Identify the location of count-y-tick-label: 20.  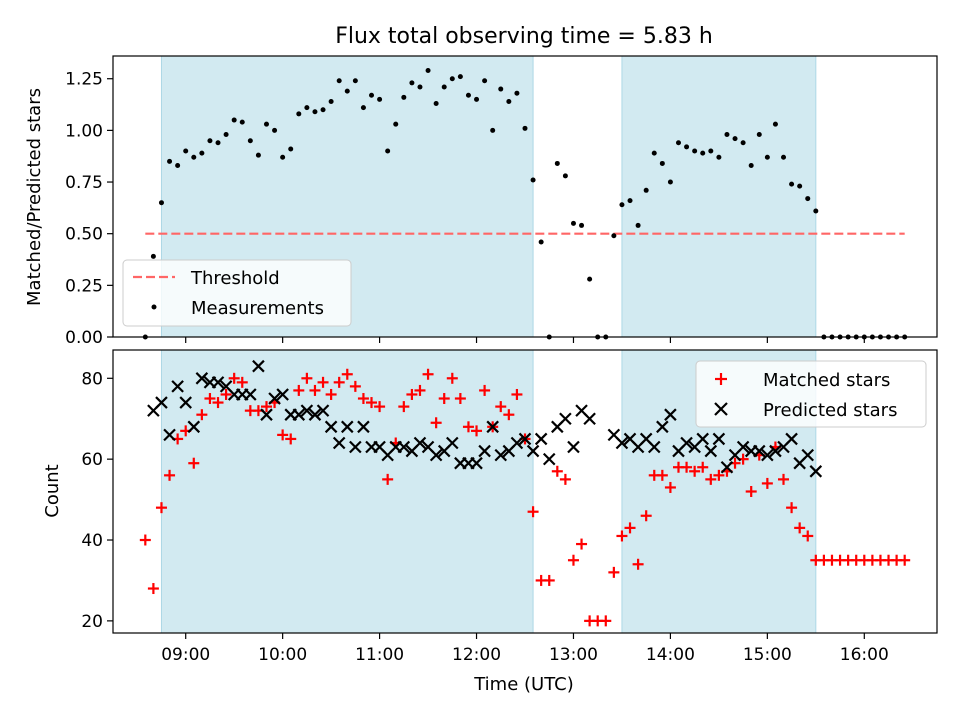
(92, 622).